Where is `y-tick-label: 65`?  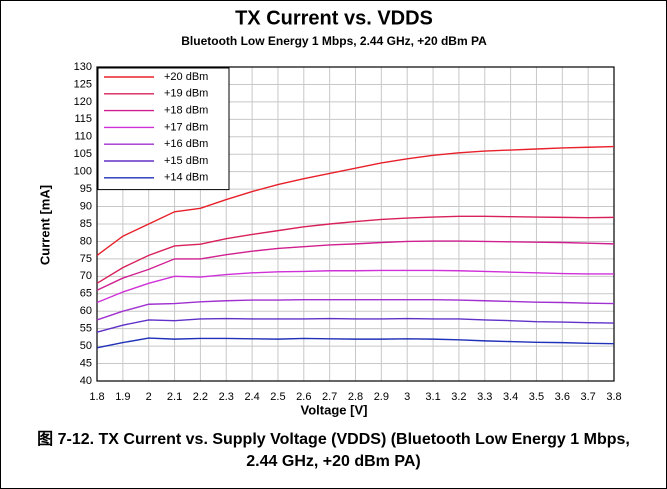
y-tick-label: 65 is located at coordinates (86, 294).